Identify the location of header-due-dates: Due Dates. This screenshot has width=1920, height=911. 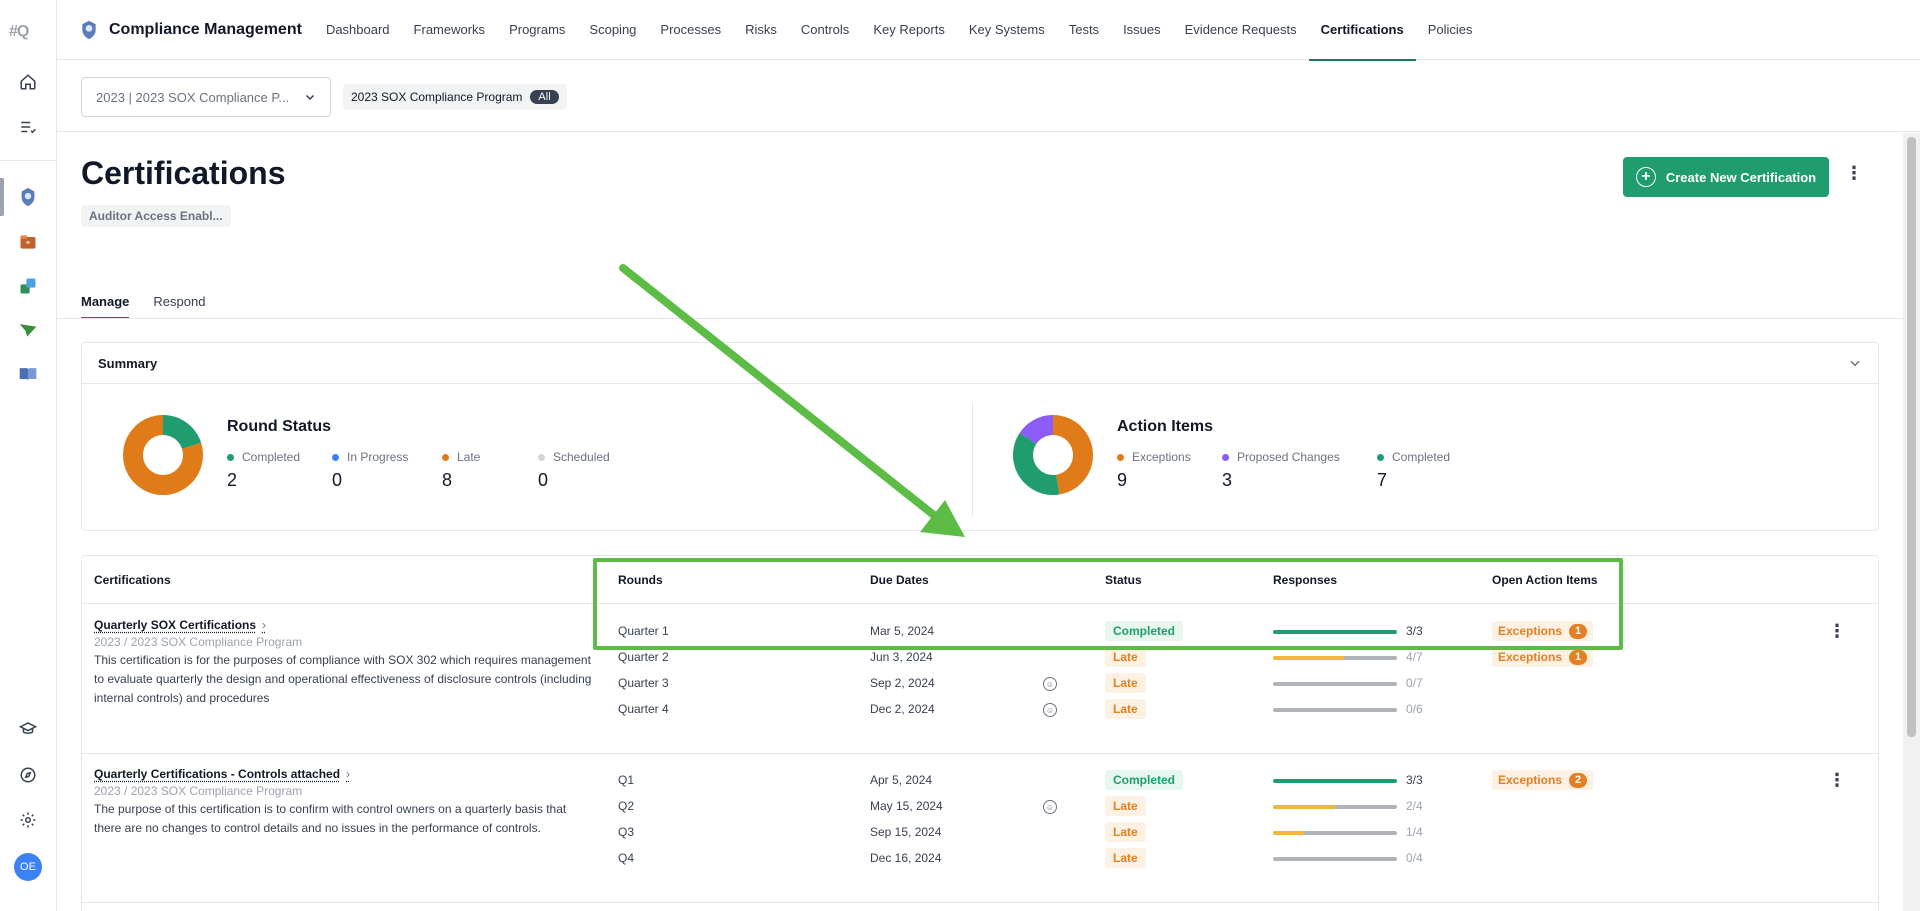
(899, 580).